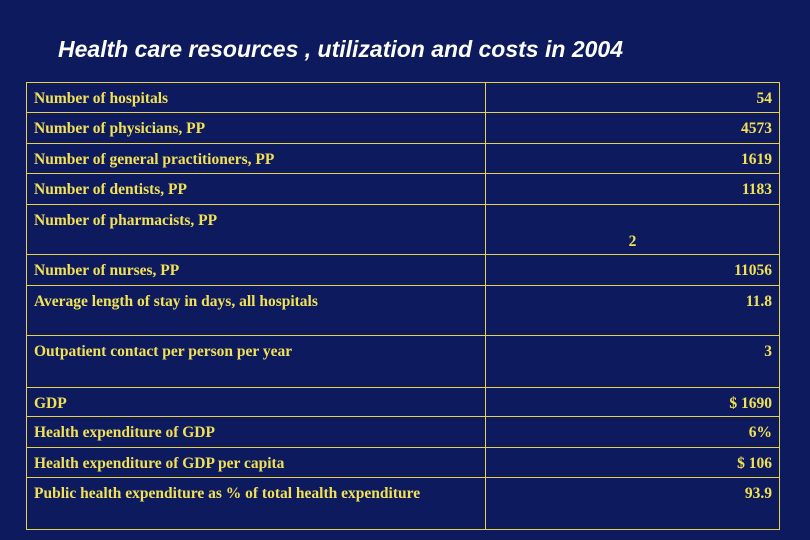 Image resolution: width=810 pixels, height=540 pixels. What do you see at coordinates (632, 361) in the screenshot?
I see `row-value-outpatient-contact: 3` at bounding box center [632, 361].